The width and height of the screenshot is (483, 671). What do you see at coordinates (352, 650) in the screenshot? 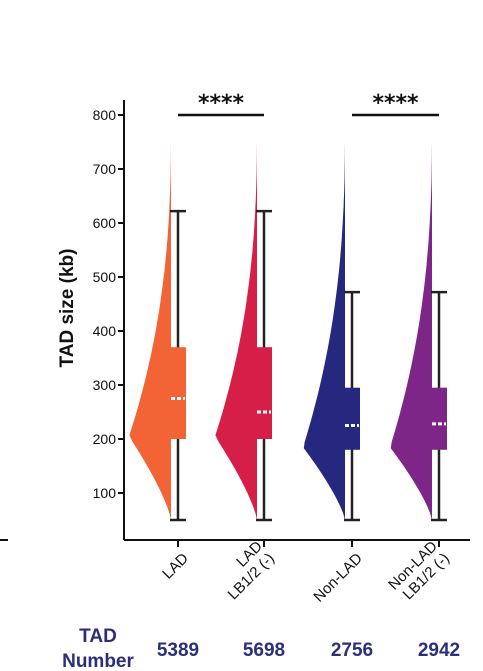
I see `count-value-2: 2756` at bounding box center [352, 650].